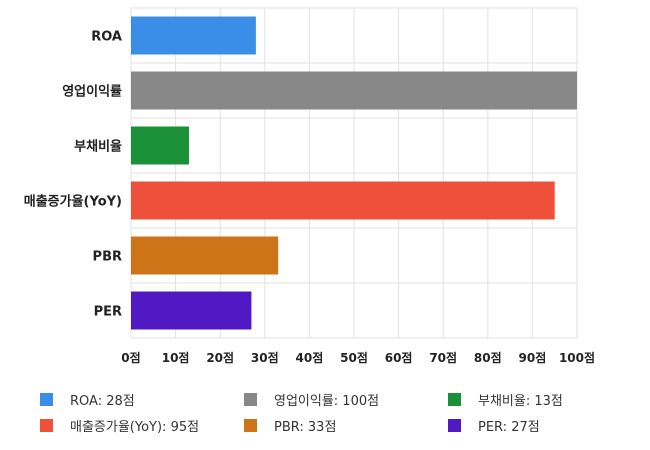 The image size is (650, 450). I want to click on category-label: PBR, so click(107, 257).